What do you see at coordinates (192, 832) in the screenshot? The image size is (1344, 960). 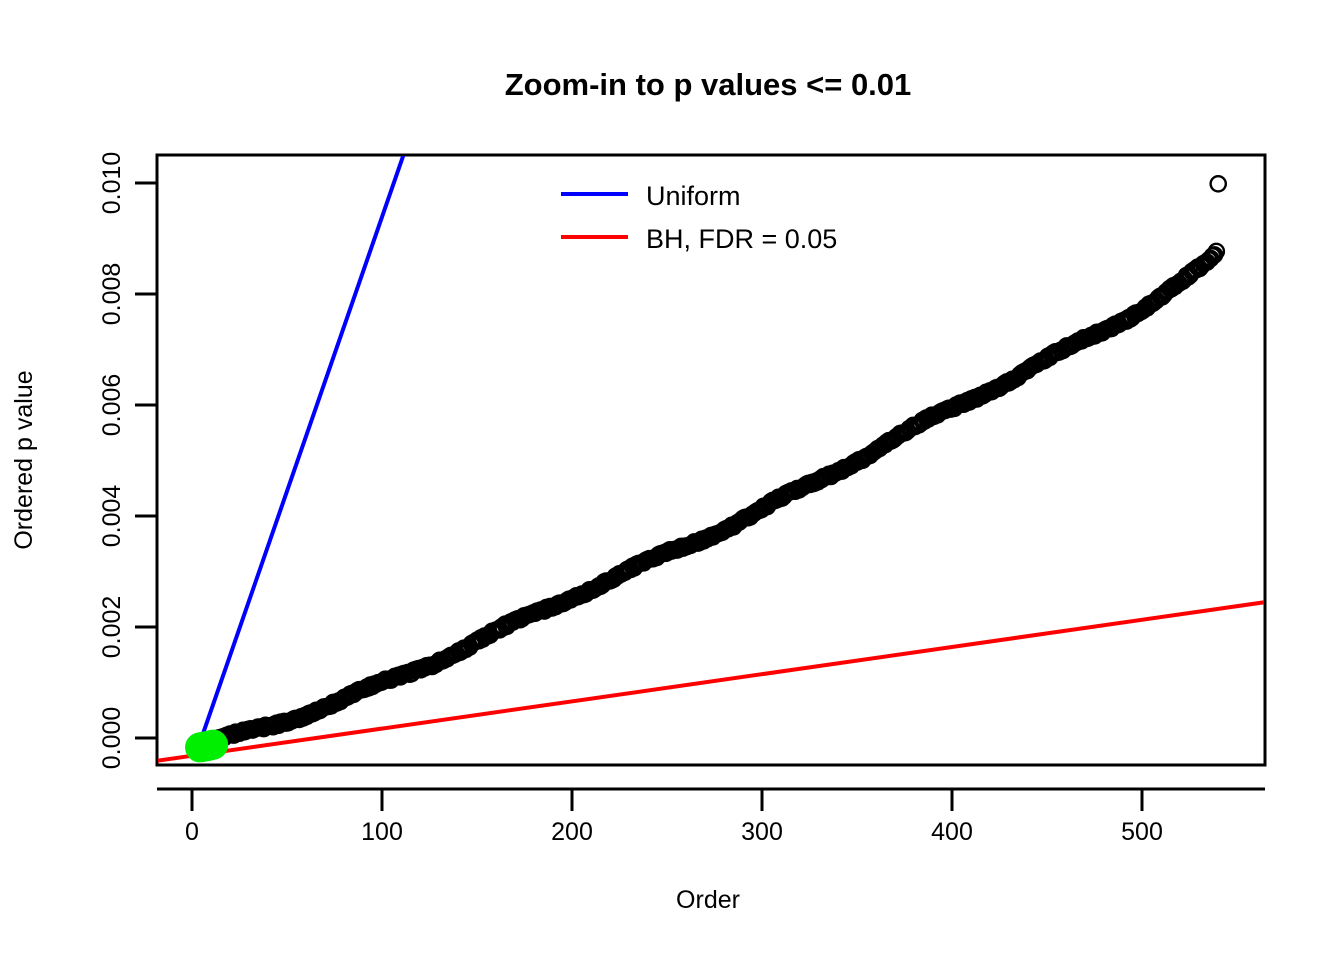 I see `x-tick-label: 0` at bounding box center [192, 832].